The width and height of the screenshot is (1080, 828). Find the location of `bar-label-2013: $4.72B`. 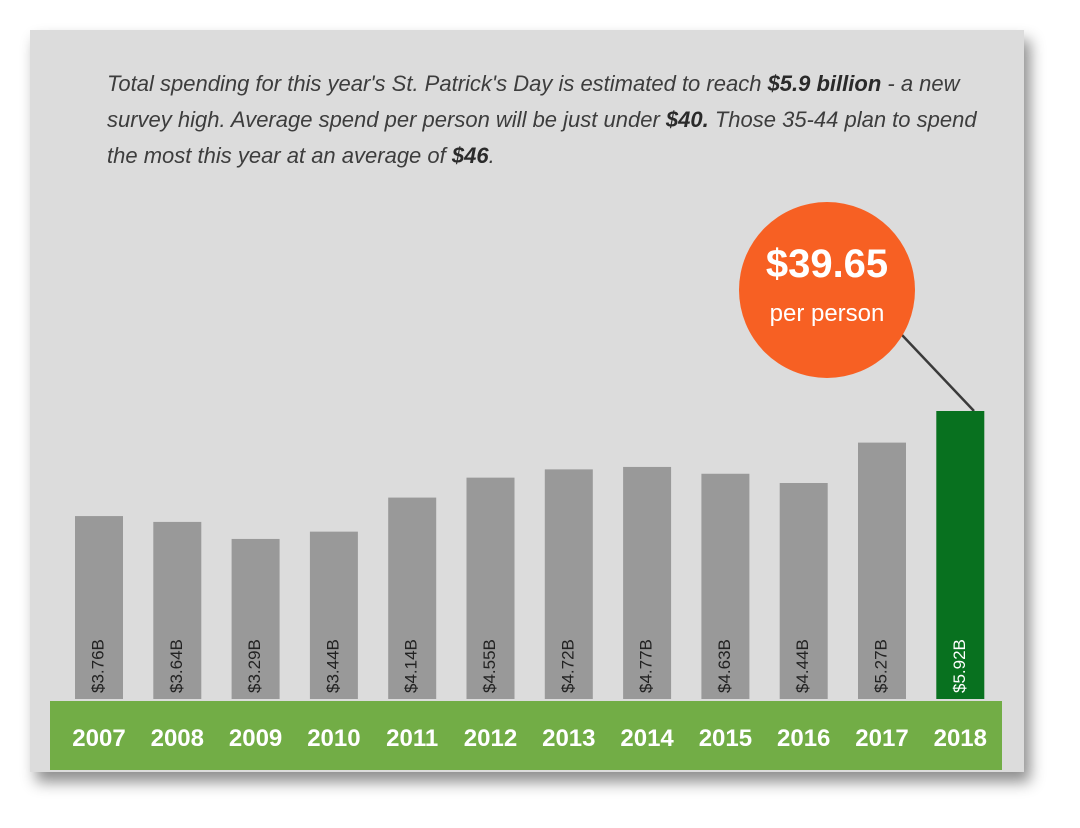

bar-label-2013: $4.72B is located at coordinates (567, 666).